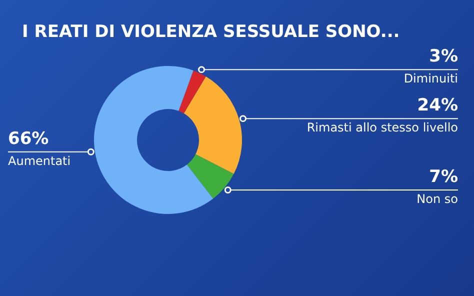 The image size is (474, 296). What do you see at coordinates (437, 106) in the screenshot?
I see `data-label: 24%` at bounding box center [437, 106].